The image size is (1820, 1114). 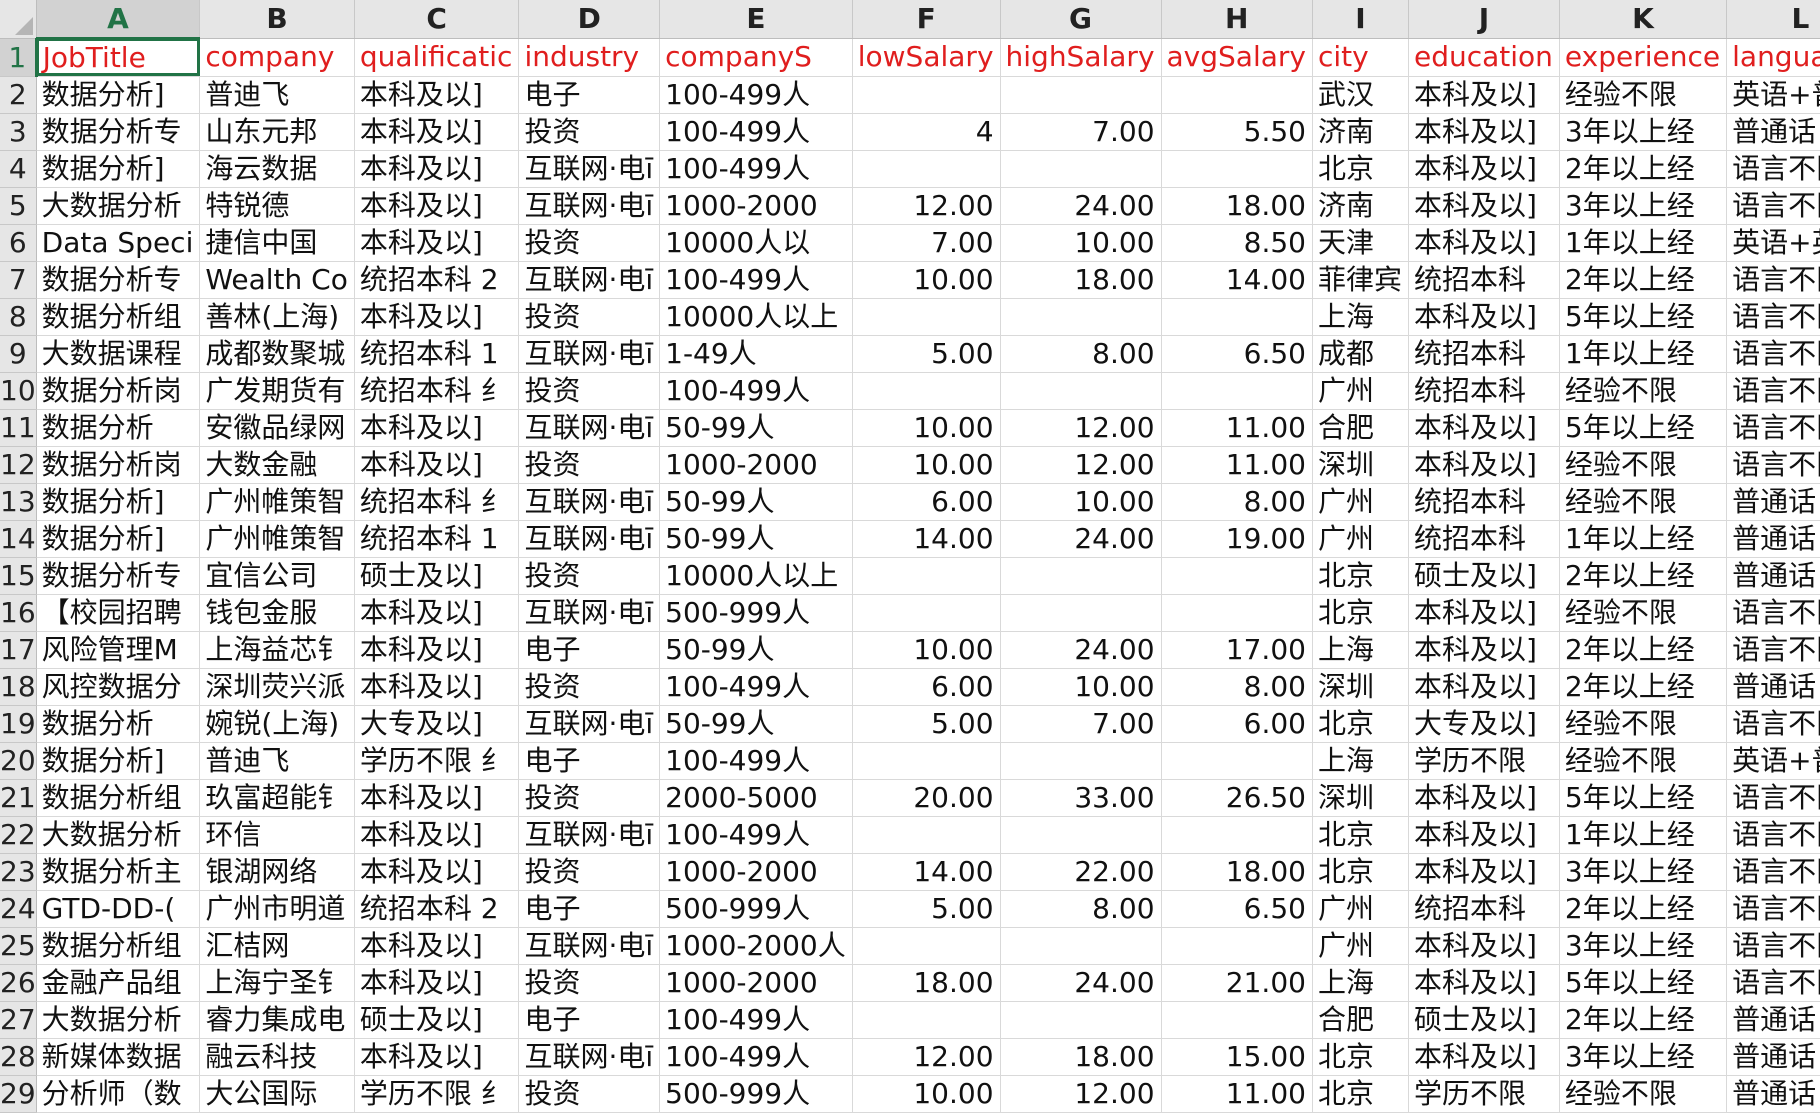 What do you see at coordinates (1643, 798) in the screenshot?
I see `table-cell: 5年以上经` at bounding box center [1643, 798].